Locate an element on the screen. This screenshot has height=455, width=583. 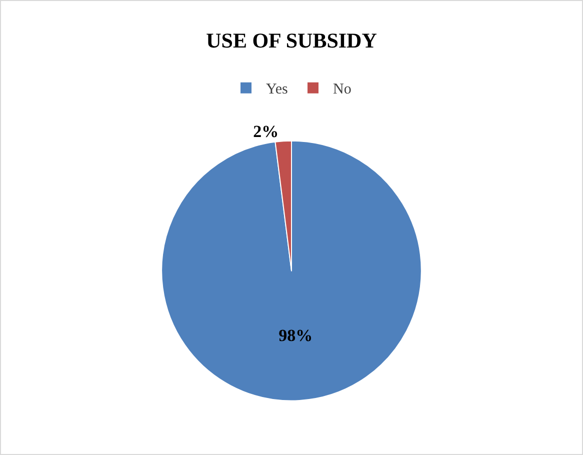
legend-label: Yes is located at coordinates (277, 90).